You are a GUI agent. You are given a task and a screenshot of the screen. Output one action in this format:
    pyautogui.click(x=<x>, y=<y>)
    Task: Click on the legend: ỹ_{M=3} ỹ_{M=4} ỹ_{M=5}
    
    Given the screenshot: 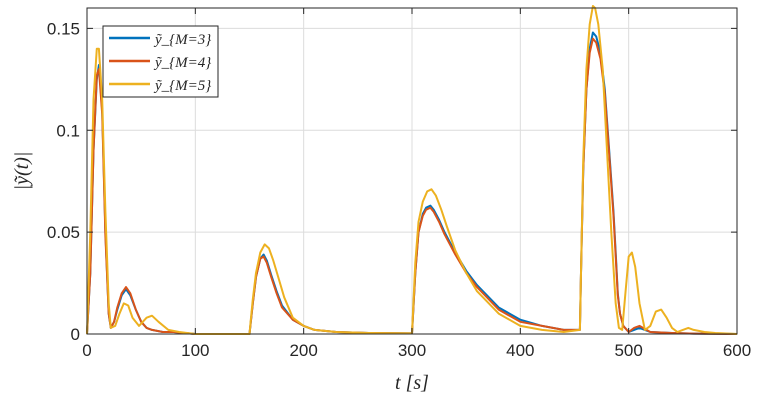 What is the action you would take?
    pyautogui.click(x=160, y=61)
    